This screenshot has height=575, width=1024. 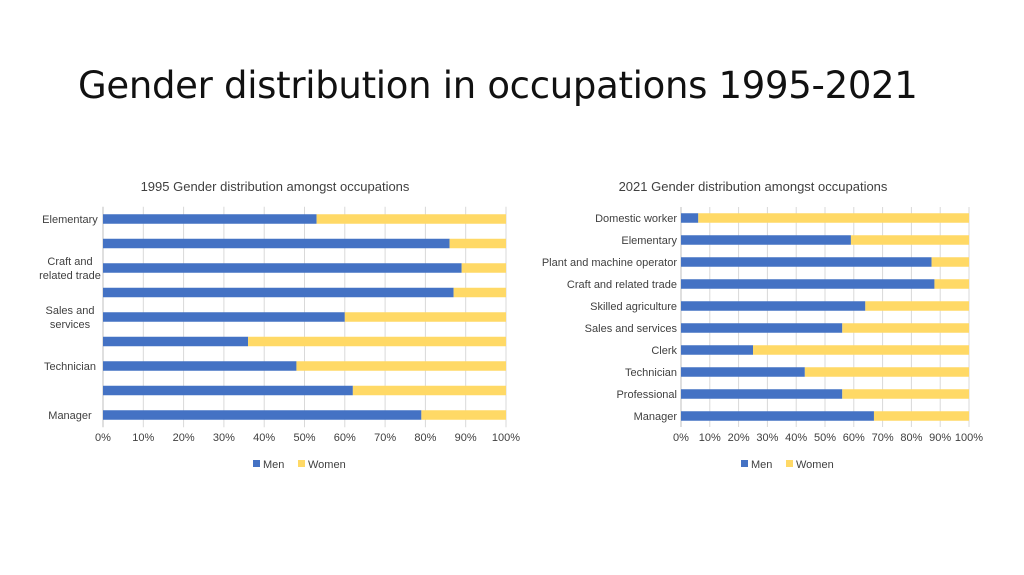 What do you see at coordinates (761, 465) in the screenshot?
I see `legend-label-men-2021: Men` at bounding box center [761, 465].